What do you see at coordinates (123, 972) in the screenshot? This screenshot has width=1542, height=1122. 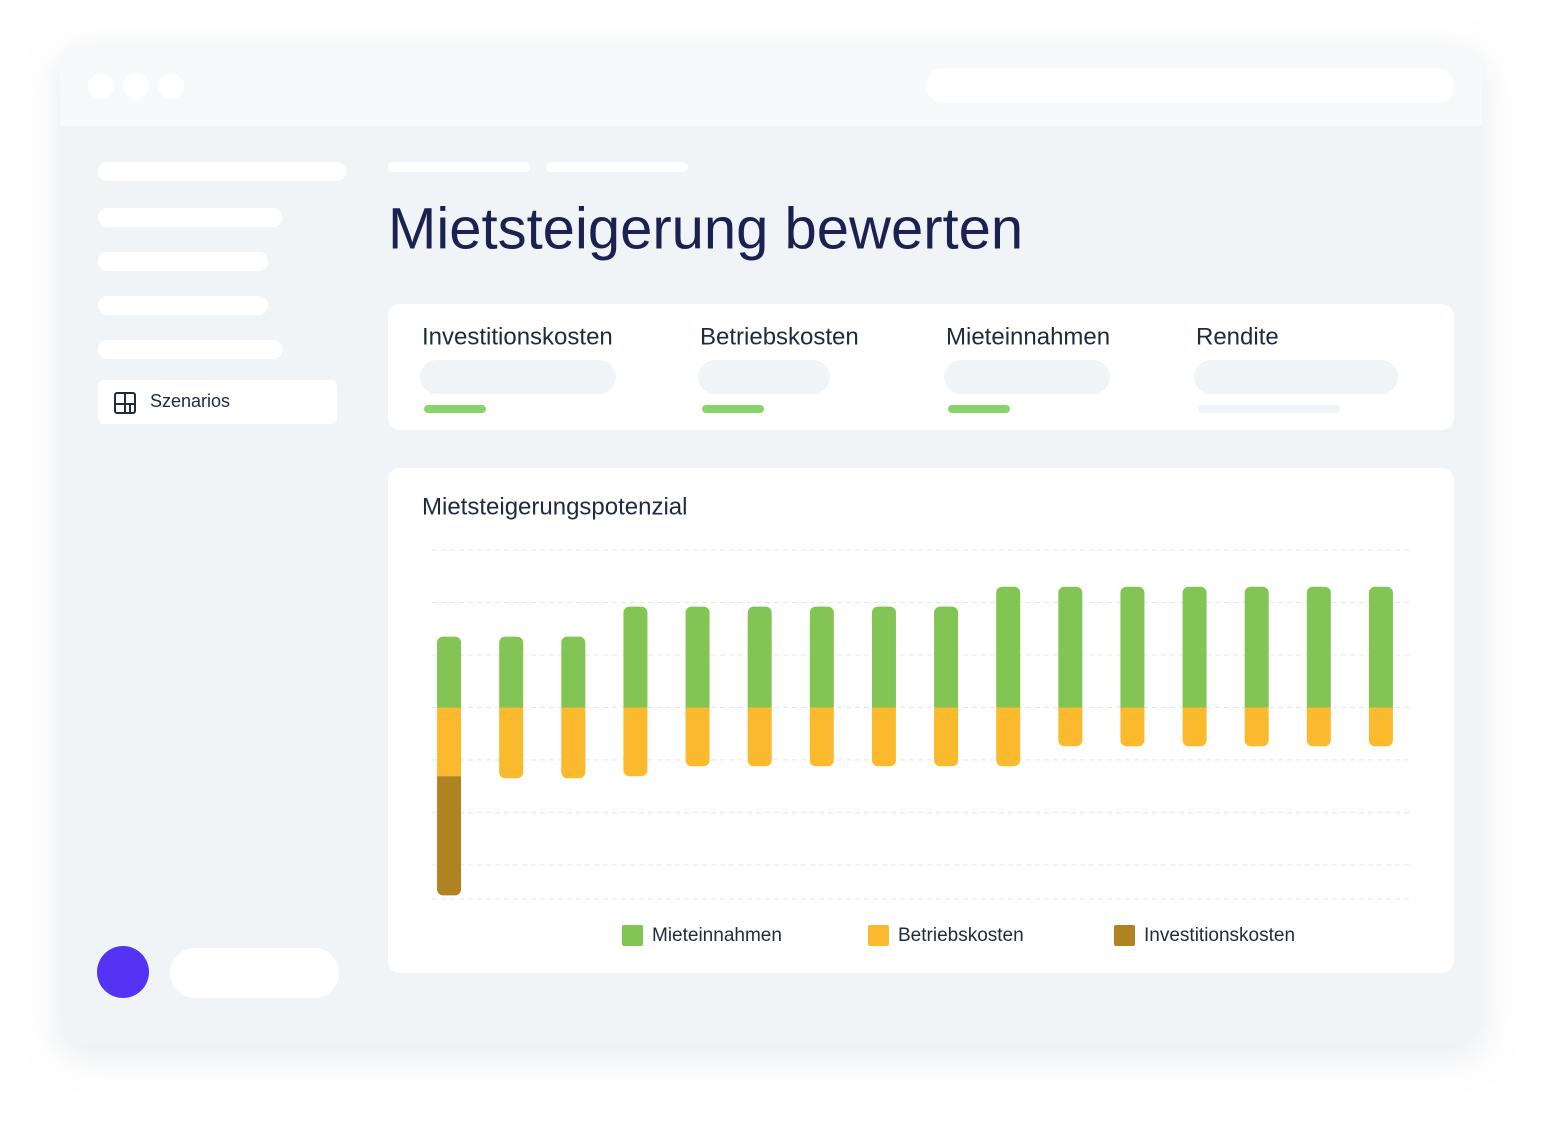 I see `avatar` at bounding box center [123, 972].